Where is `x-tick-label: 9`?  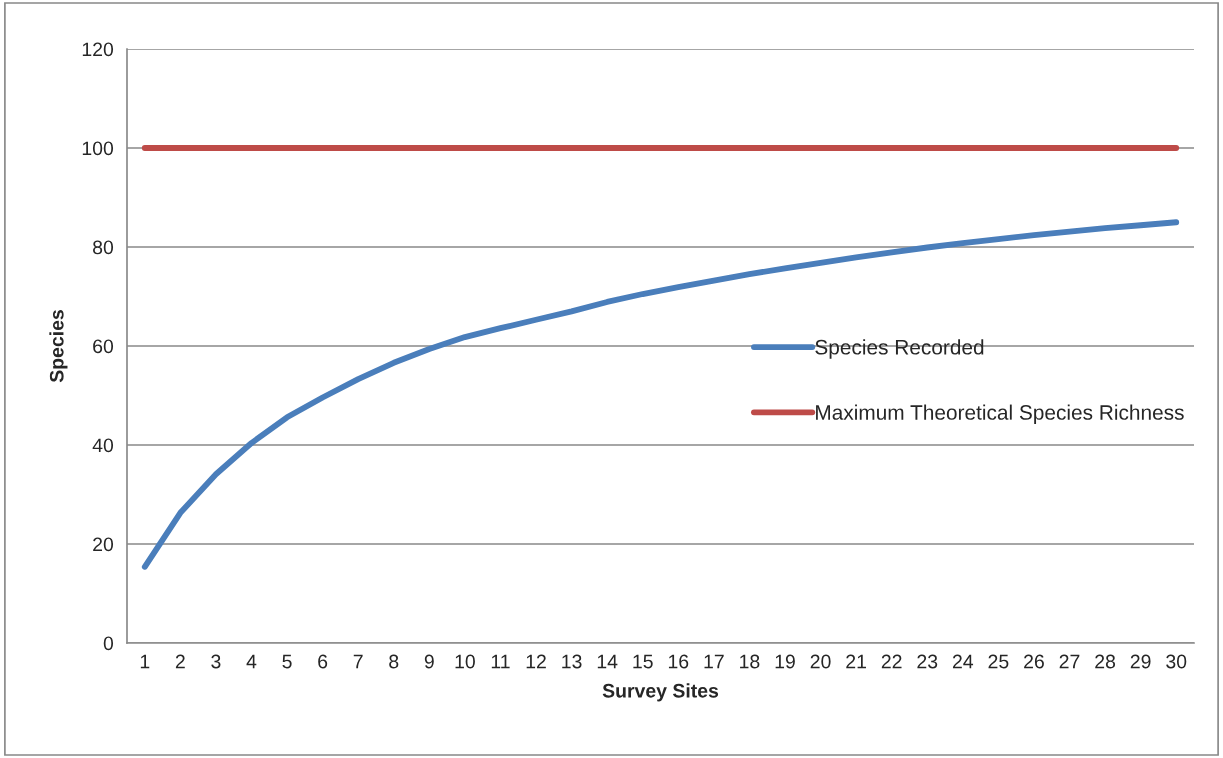
x-tick-label: 9 is located at coordinates (429, 661).